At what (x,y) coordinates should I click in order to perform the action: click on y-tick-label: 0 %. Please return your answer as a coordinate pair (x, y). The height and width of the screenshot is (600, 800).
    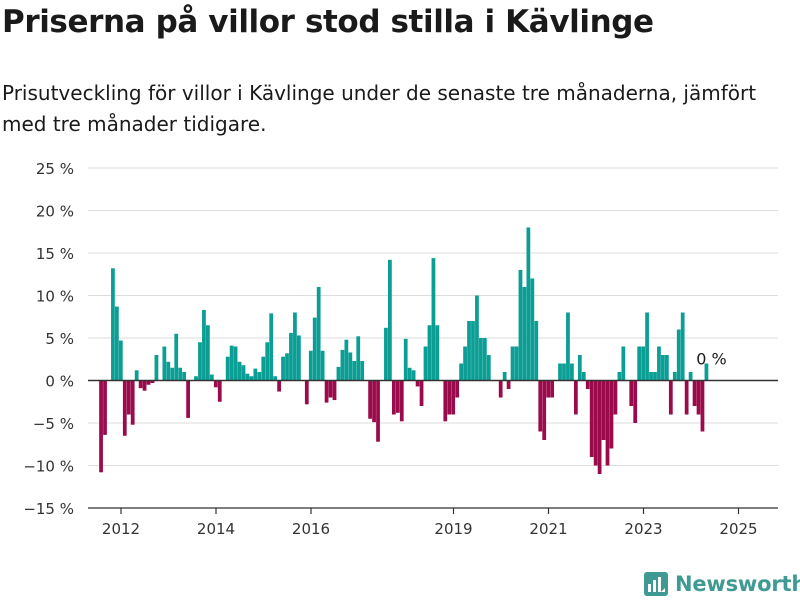
    Looking at the image, I should click on (59, 382).